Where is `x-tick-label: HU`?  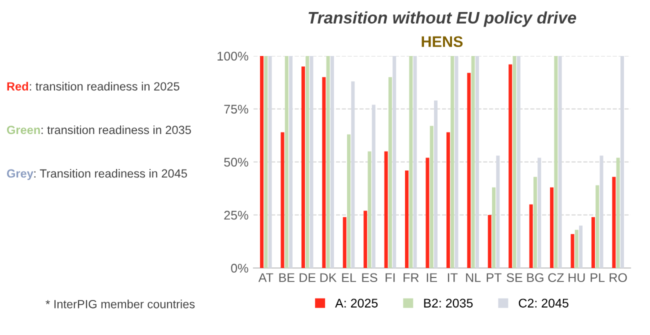
x-tick-label: HU is located at coordinates (576, 277).